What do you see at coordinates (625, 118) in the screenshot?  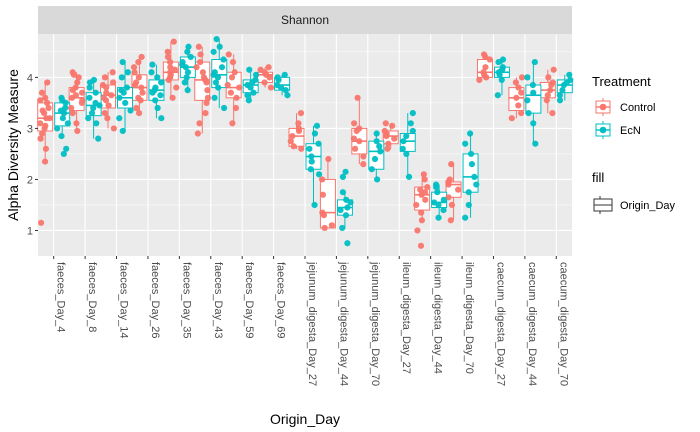 I see `legend-items: Control EcN` at bounding box center [625, 118].